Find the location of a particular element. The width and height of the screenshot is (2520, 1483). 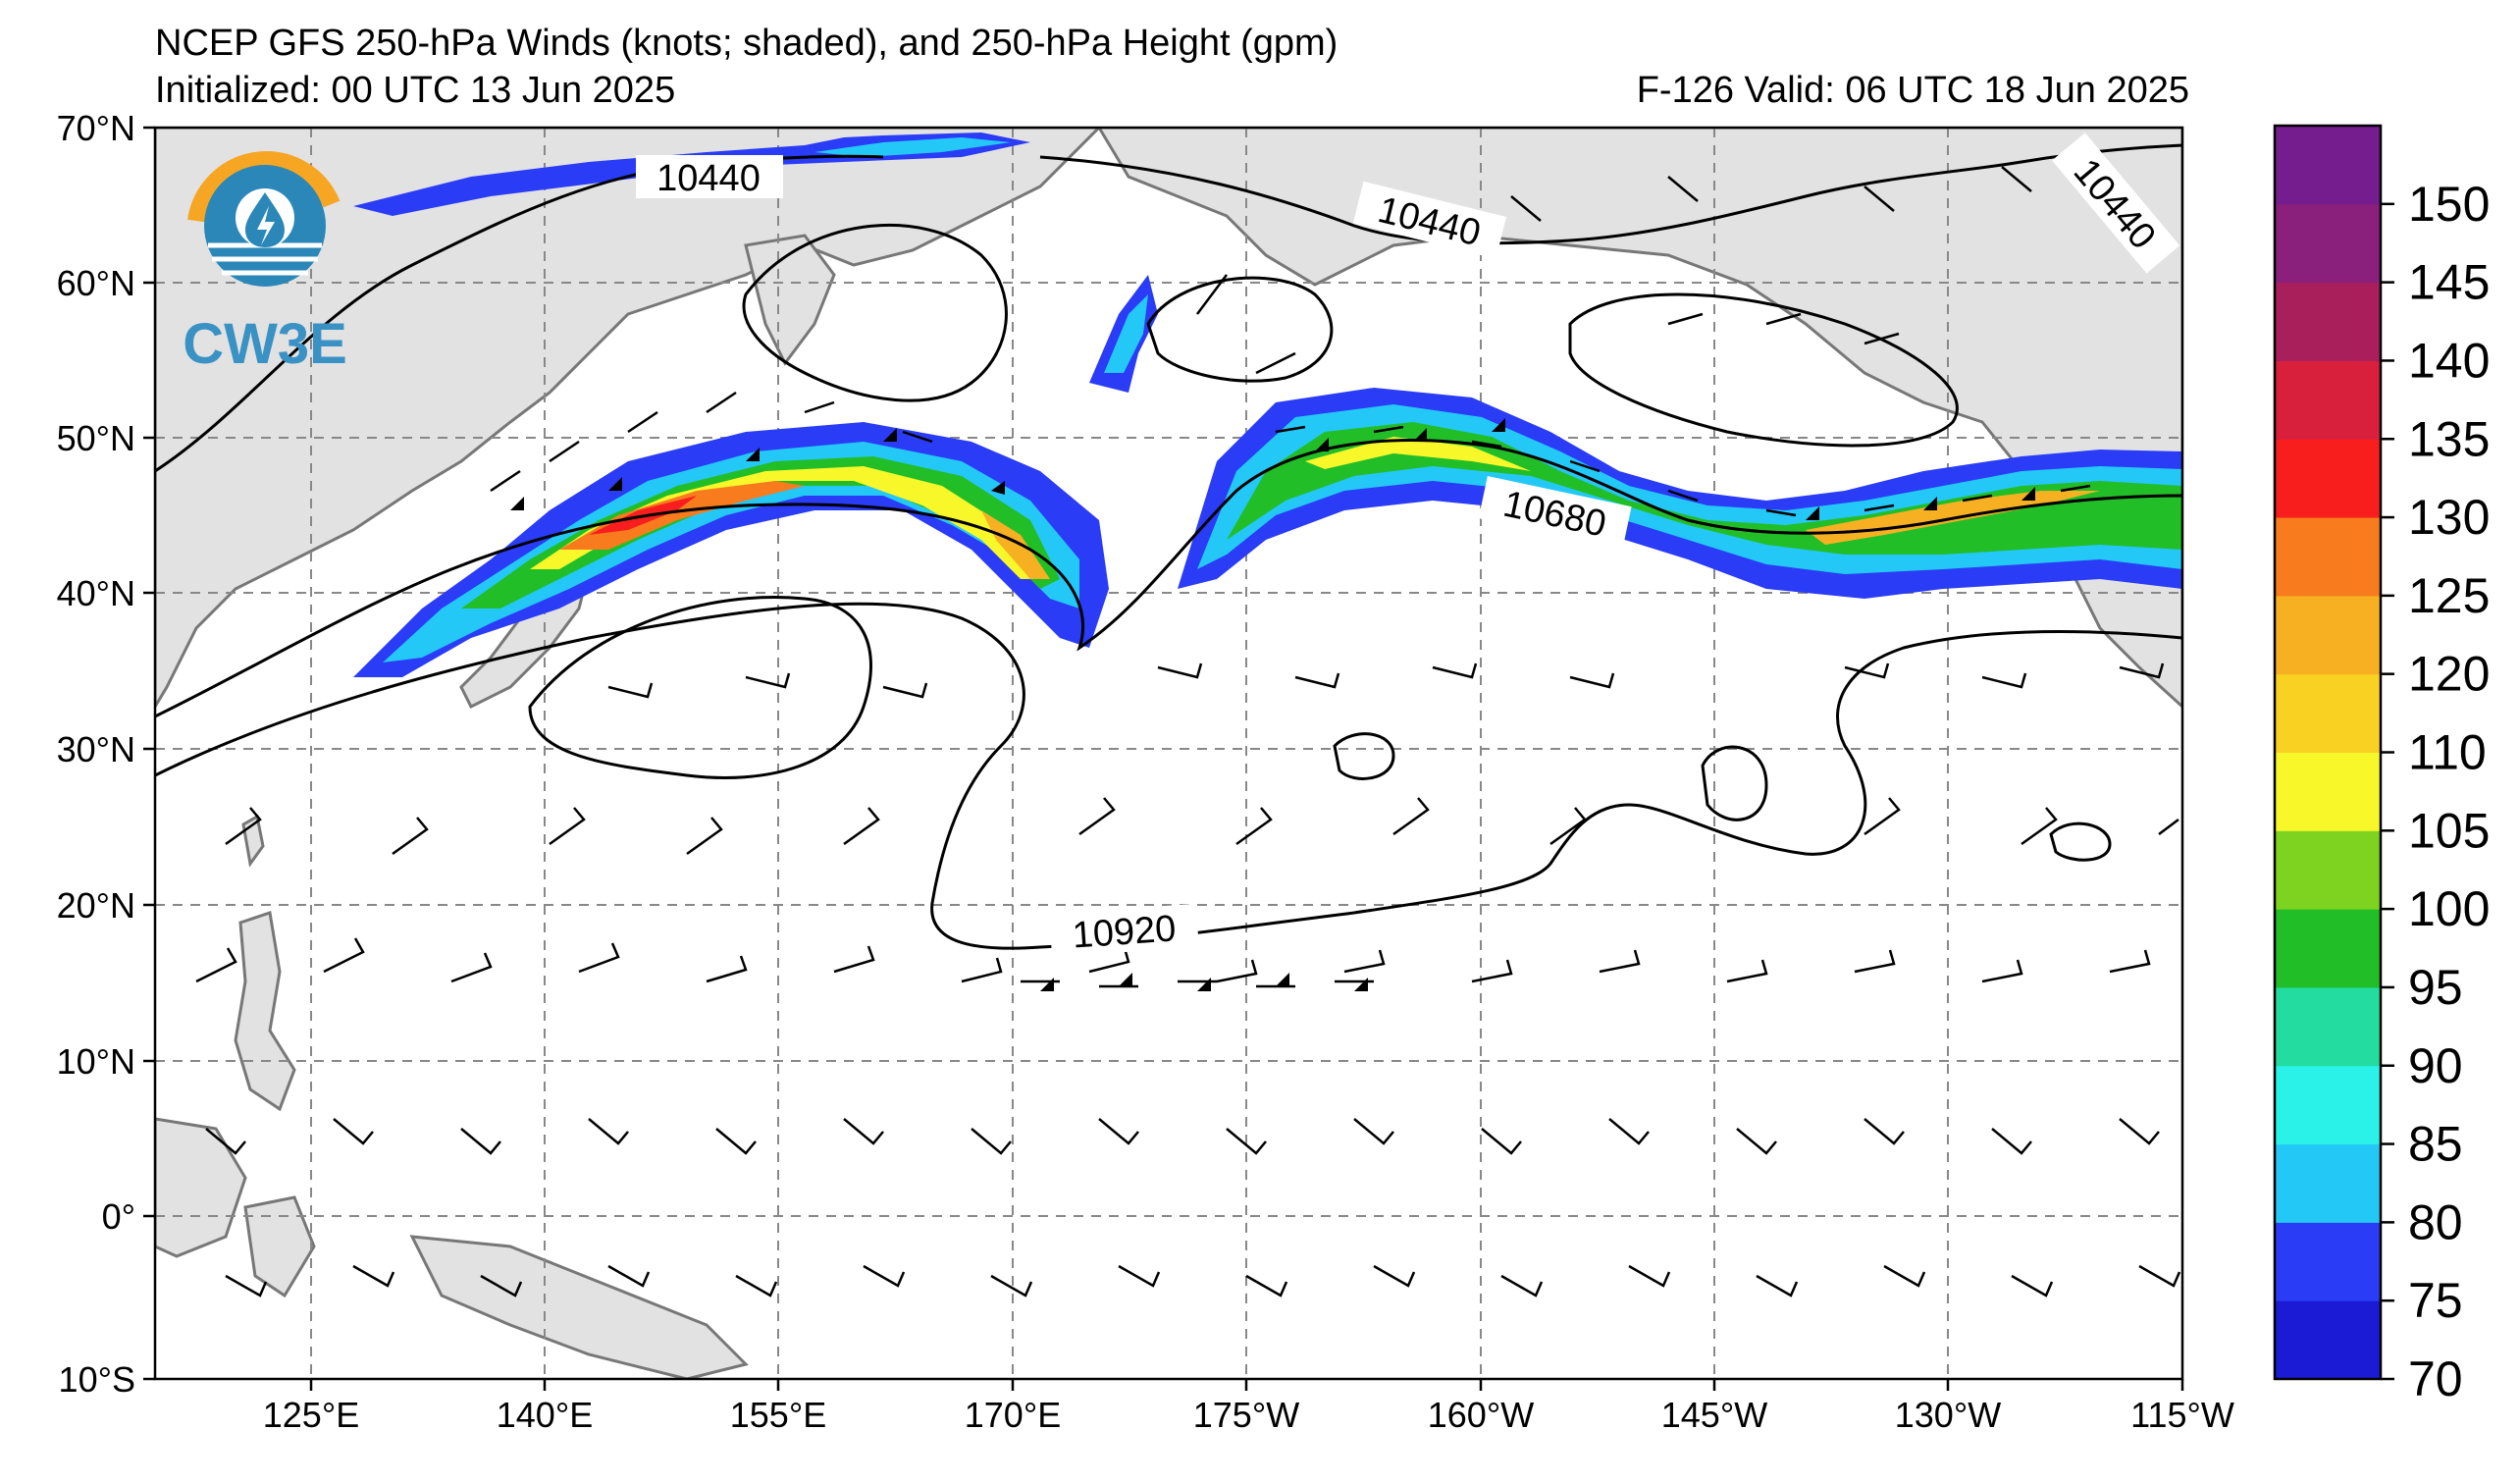

lon-label: 115°W is located at coordinates (2182, 1415).